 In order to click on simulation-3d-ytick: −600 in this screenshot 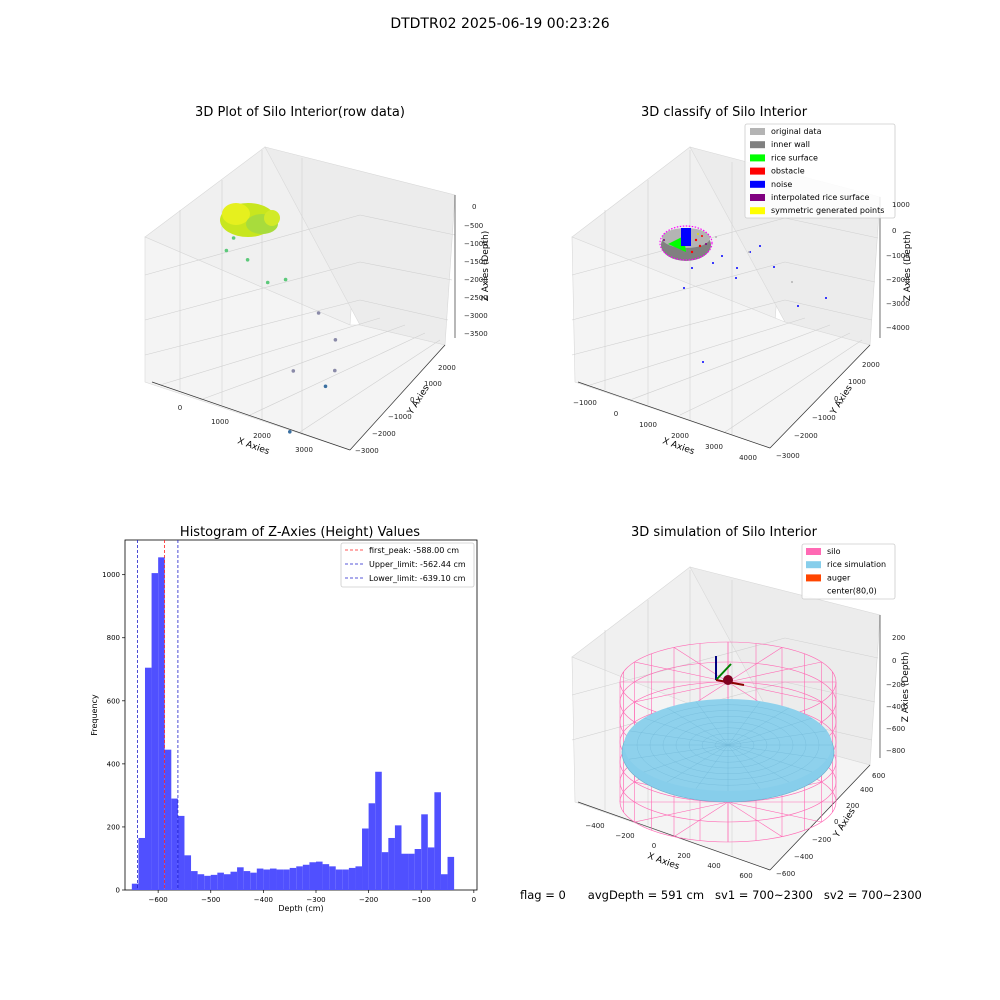, I will do `click(785, 874)`.